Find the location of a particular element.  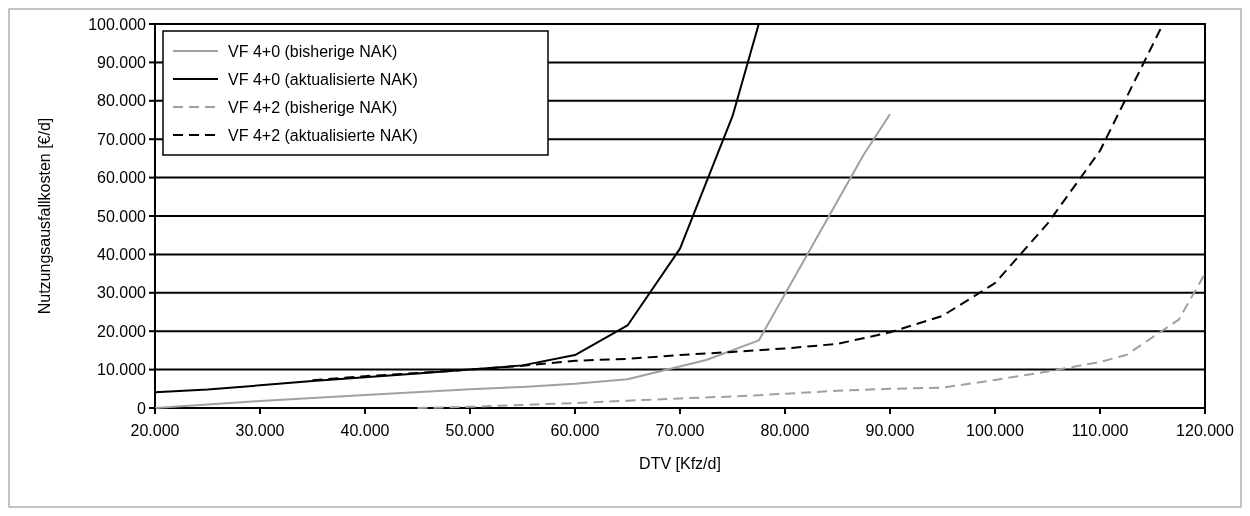

y-tick-label: 40.000 is located at coordinates (122, 254).